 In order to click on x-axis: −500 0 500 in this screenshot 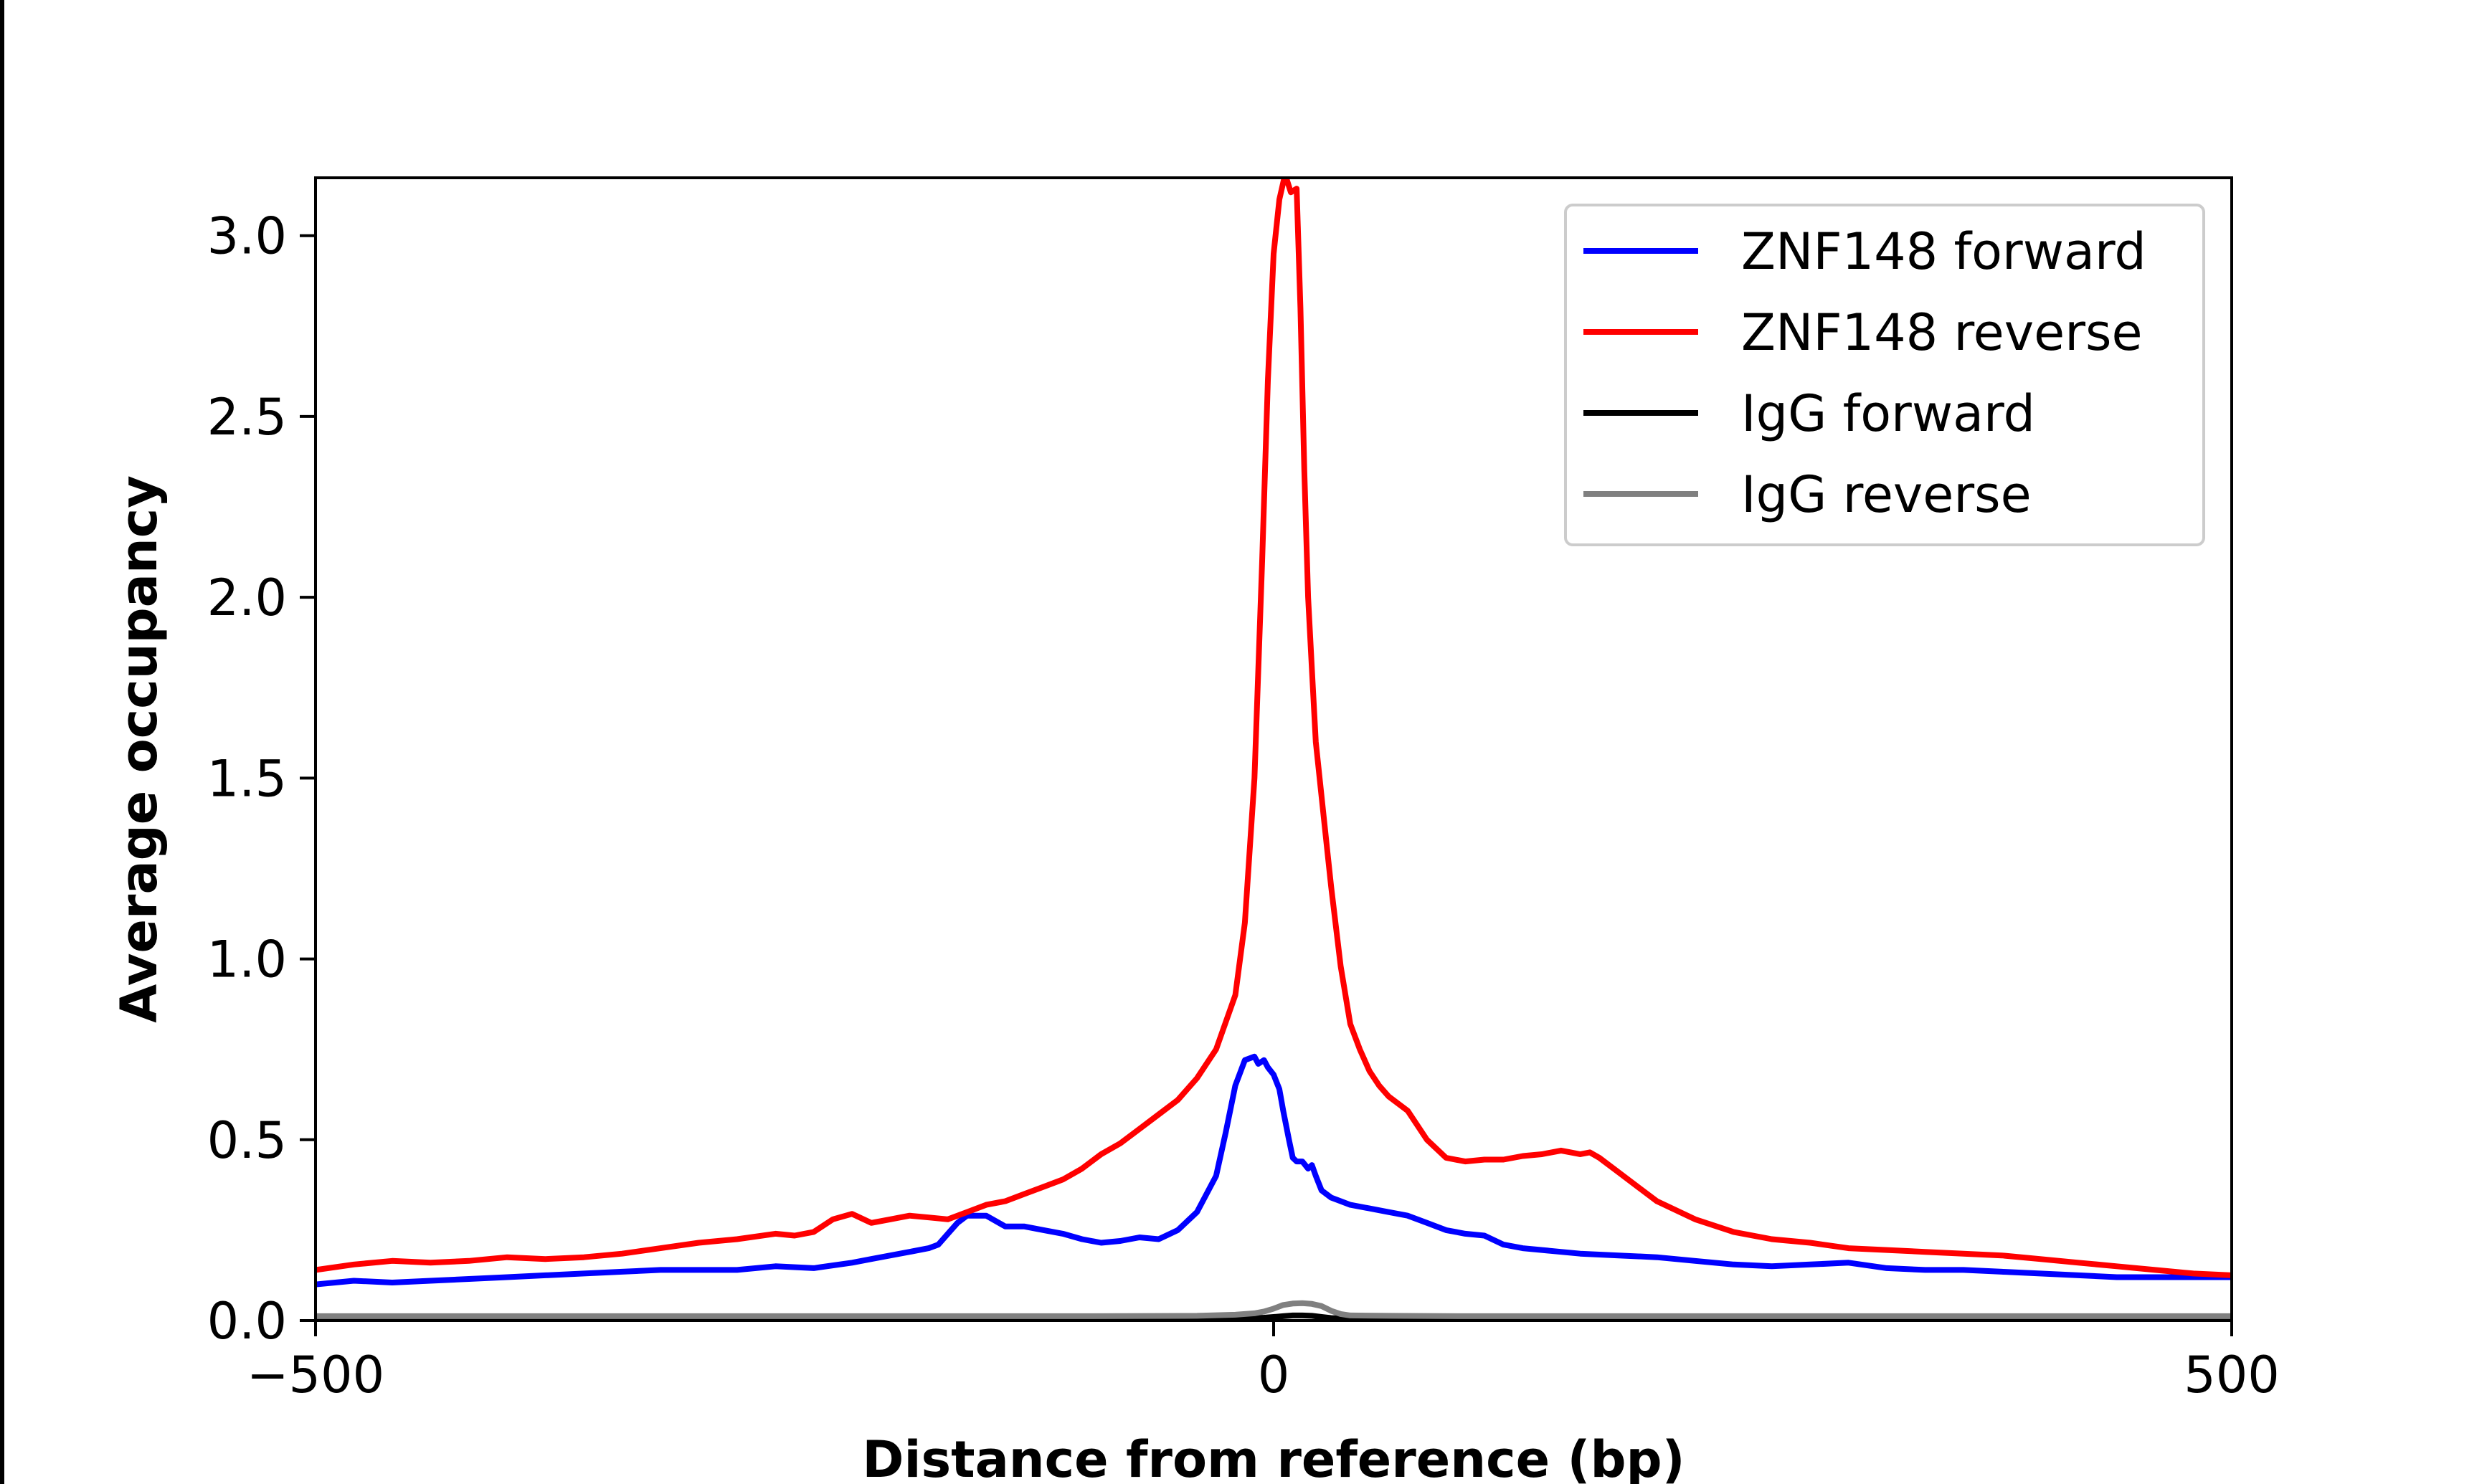, I will do `click(1263, 1363)`.